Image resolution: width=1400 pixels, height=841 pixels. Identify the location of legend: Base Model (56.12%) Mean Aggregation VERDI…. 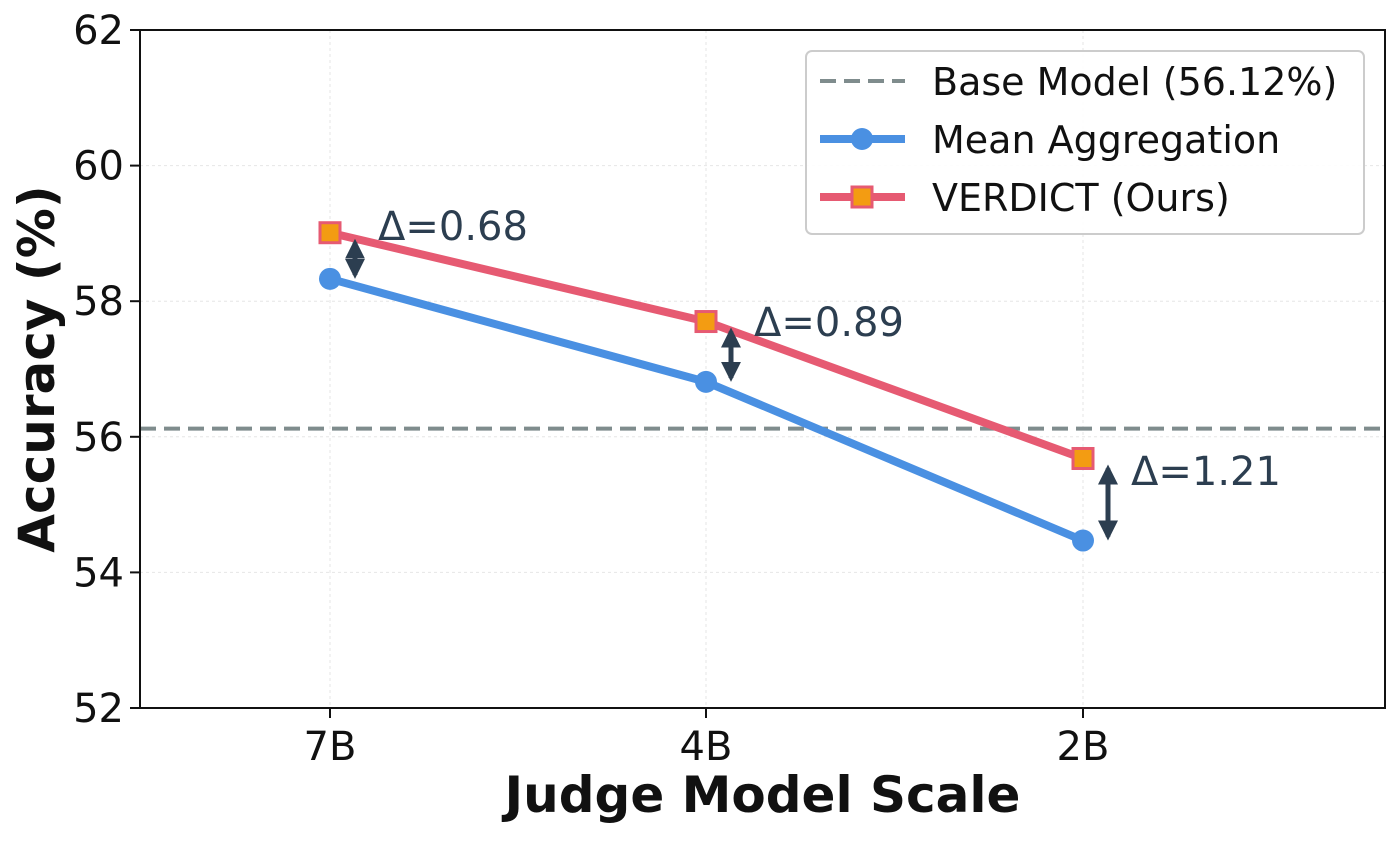
(1085, 142).